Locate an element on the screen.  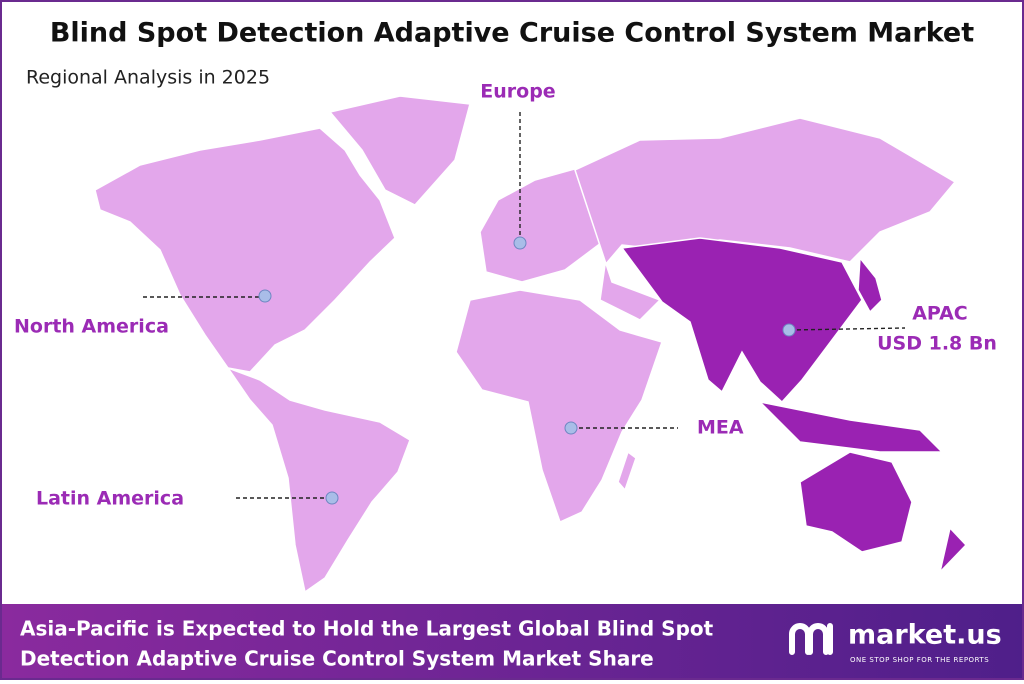
leader-line is located at coordinates (847, 329).